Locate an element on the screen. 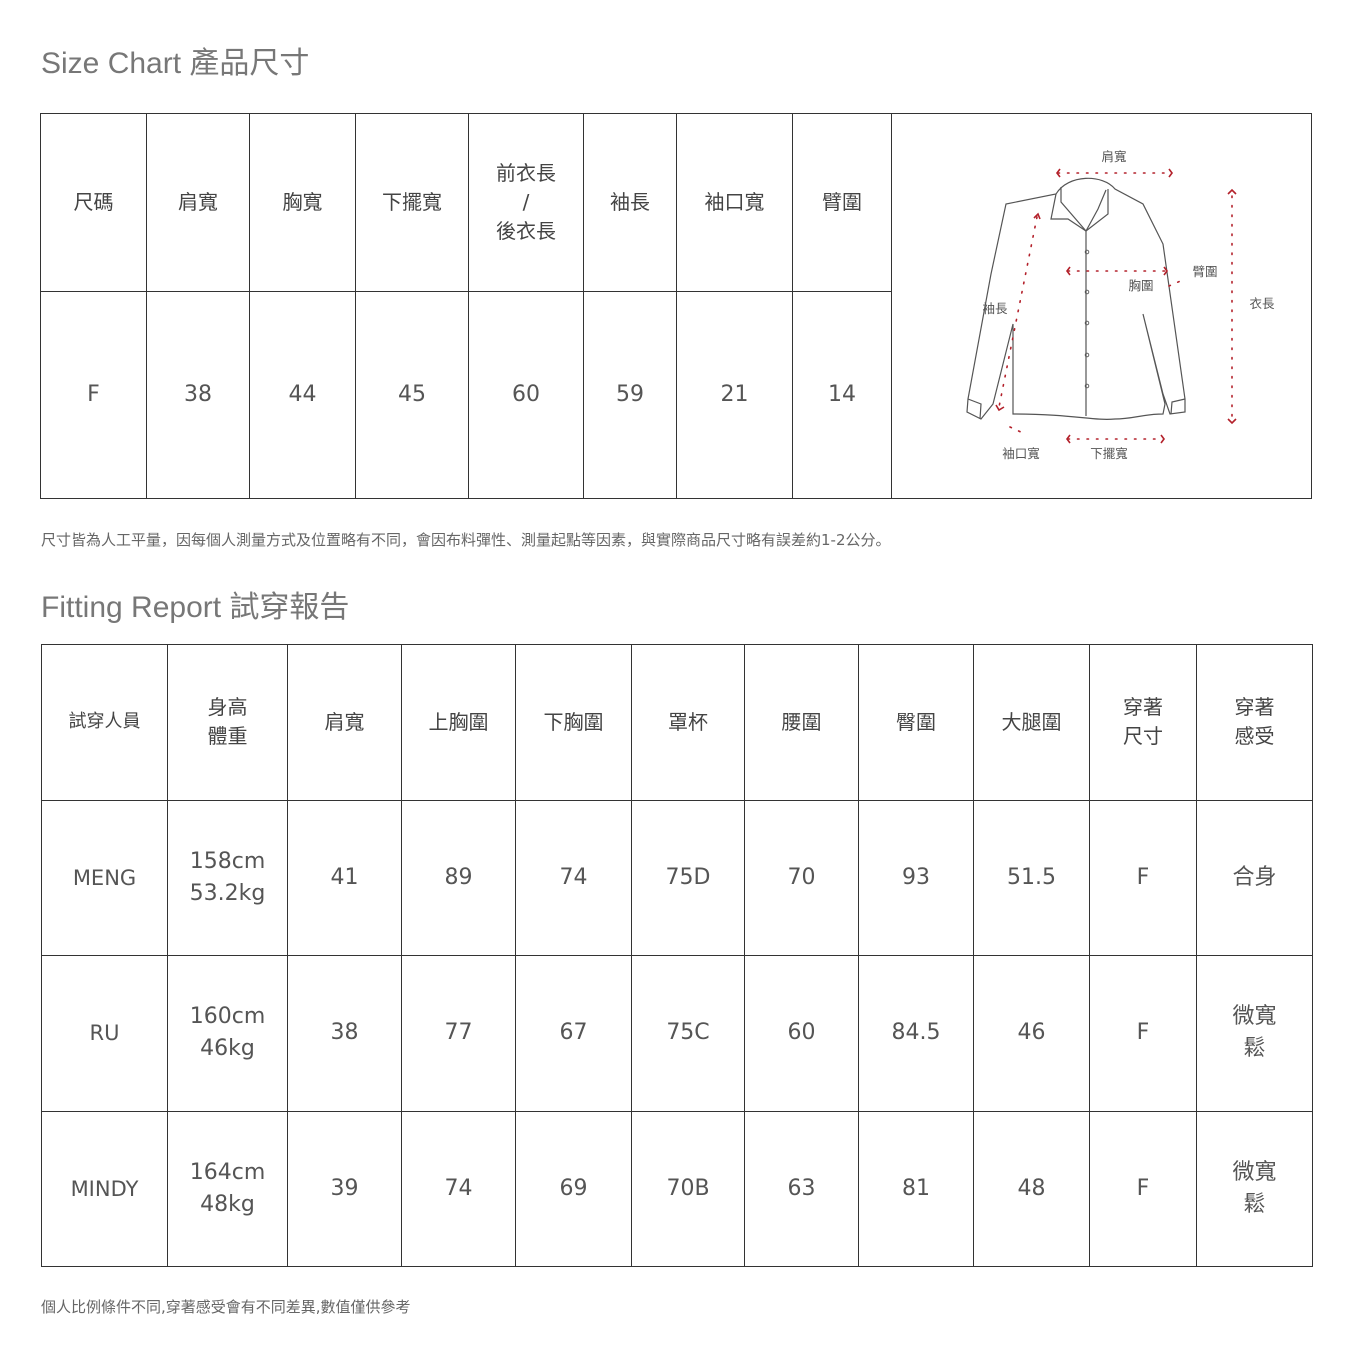 This screenshot has width=1350, height=1350. fitting-report-header-cell: 腰圍 is located at coordinates (801, 722).